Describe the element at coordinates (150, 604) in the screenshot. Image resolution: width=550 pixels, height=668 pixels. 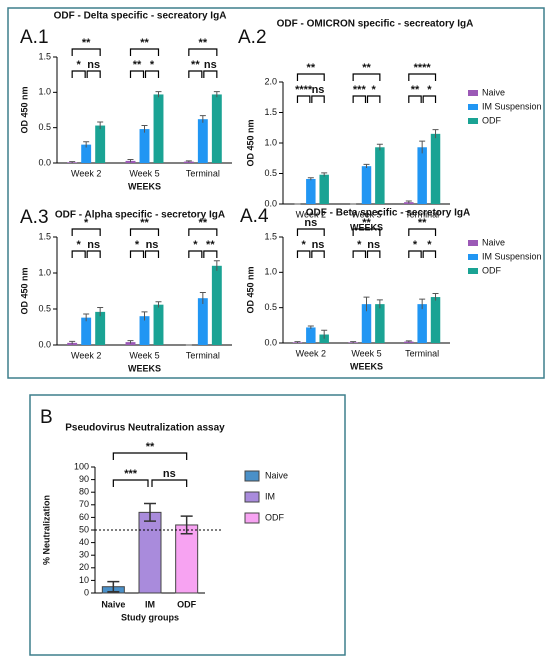
I see `x-tick-label: IM` at that location.